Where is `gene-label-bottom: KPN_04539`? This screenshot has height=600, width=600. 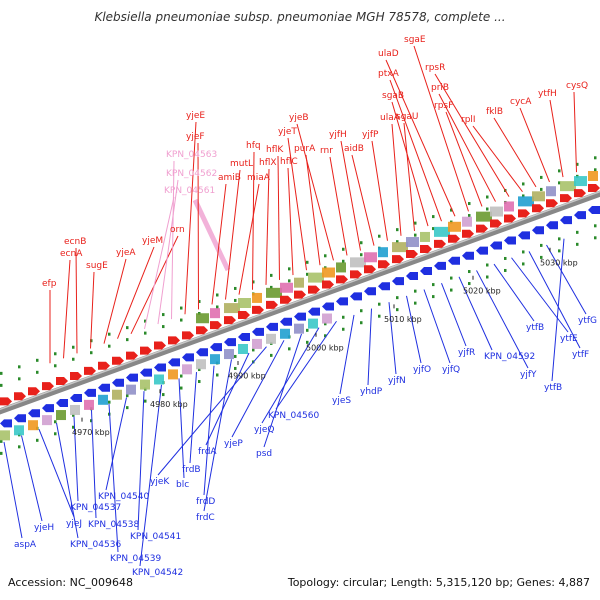
gene-label-bottom: KPN_04539 is located at coordinates (135, 559).